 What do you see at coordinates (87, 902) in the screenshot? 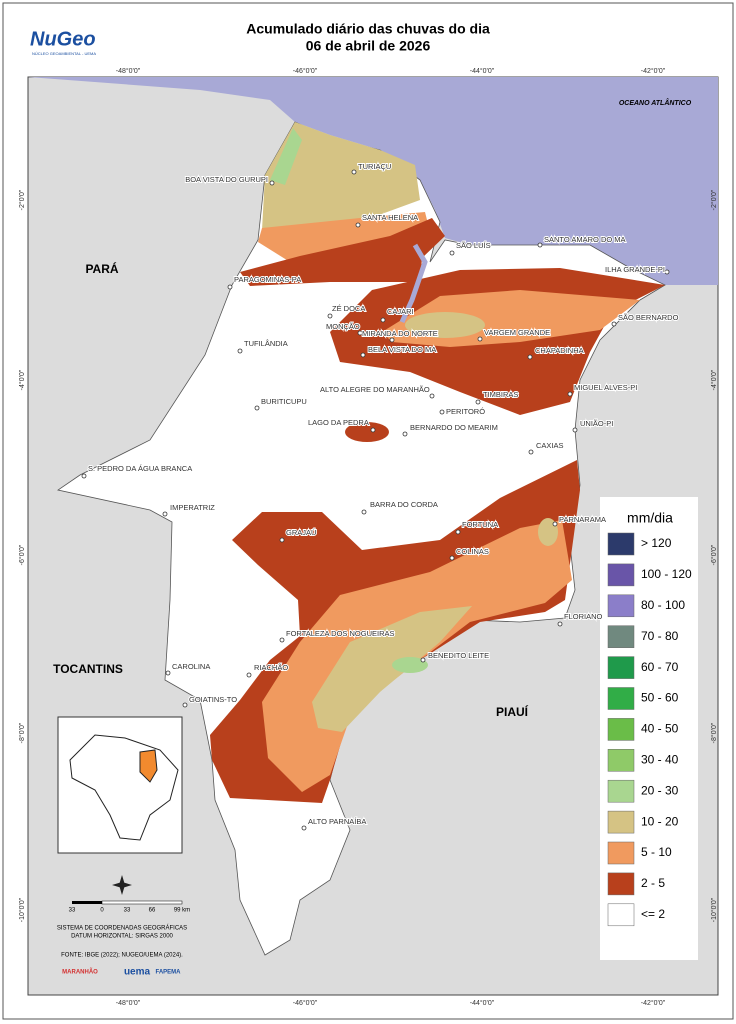
I see `scale-bar` at bounding box center [87, 902].